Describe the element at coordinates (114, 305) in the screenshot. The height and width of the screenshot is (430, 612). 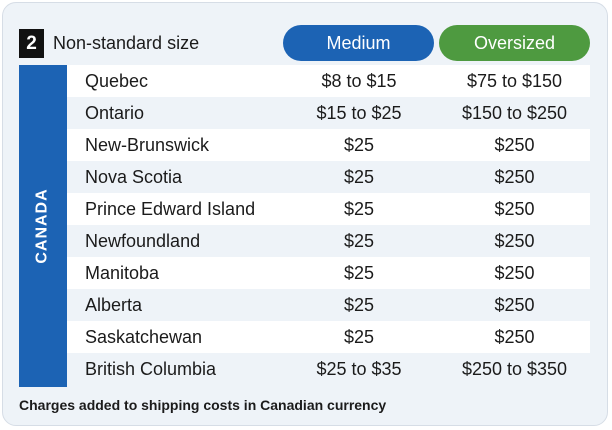
I see `province-name: Alberta` at that location.